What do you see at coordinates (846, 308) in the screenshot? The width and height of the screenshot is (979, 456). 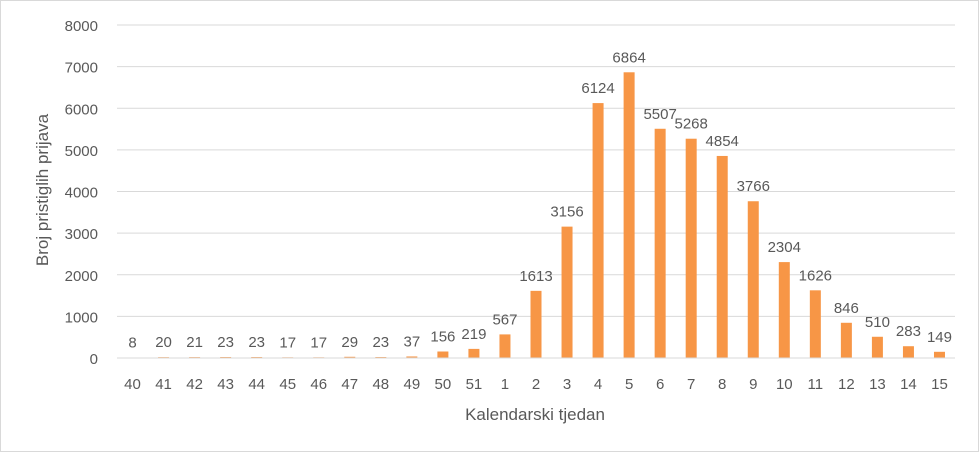 I see `data-label: 846` at bounding box center [846, 308].